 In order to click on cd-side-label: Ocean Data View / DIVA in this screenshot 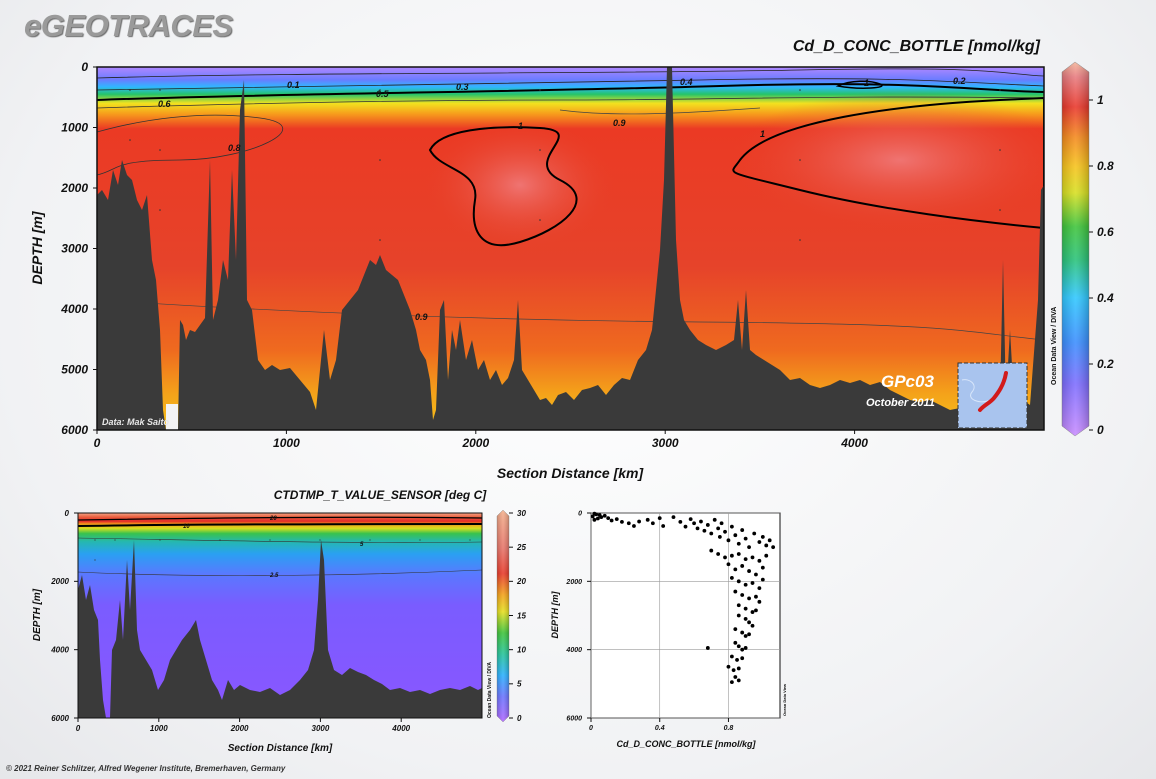, I will do `click(1054, 346)`.